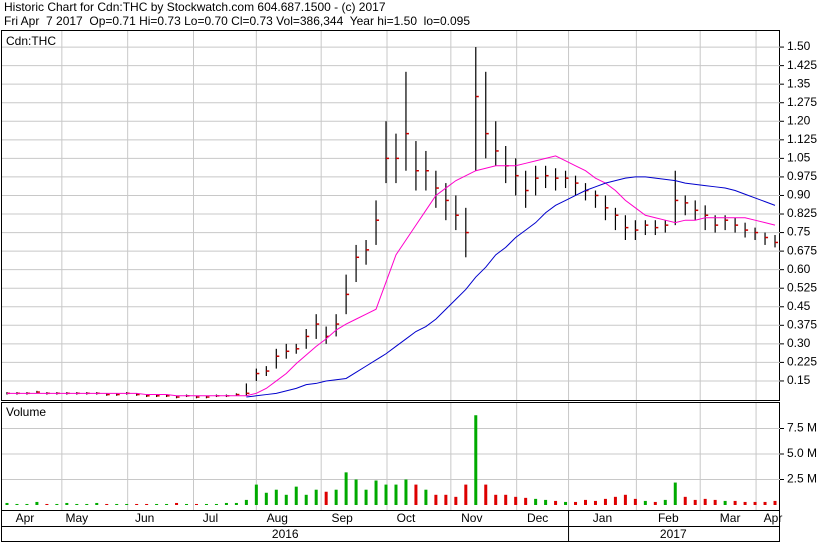  What do you see at coordinates (602, 518) in the screenshot?
I see `month-label: Jan` at bounding box center [602, 518].